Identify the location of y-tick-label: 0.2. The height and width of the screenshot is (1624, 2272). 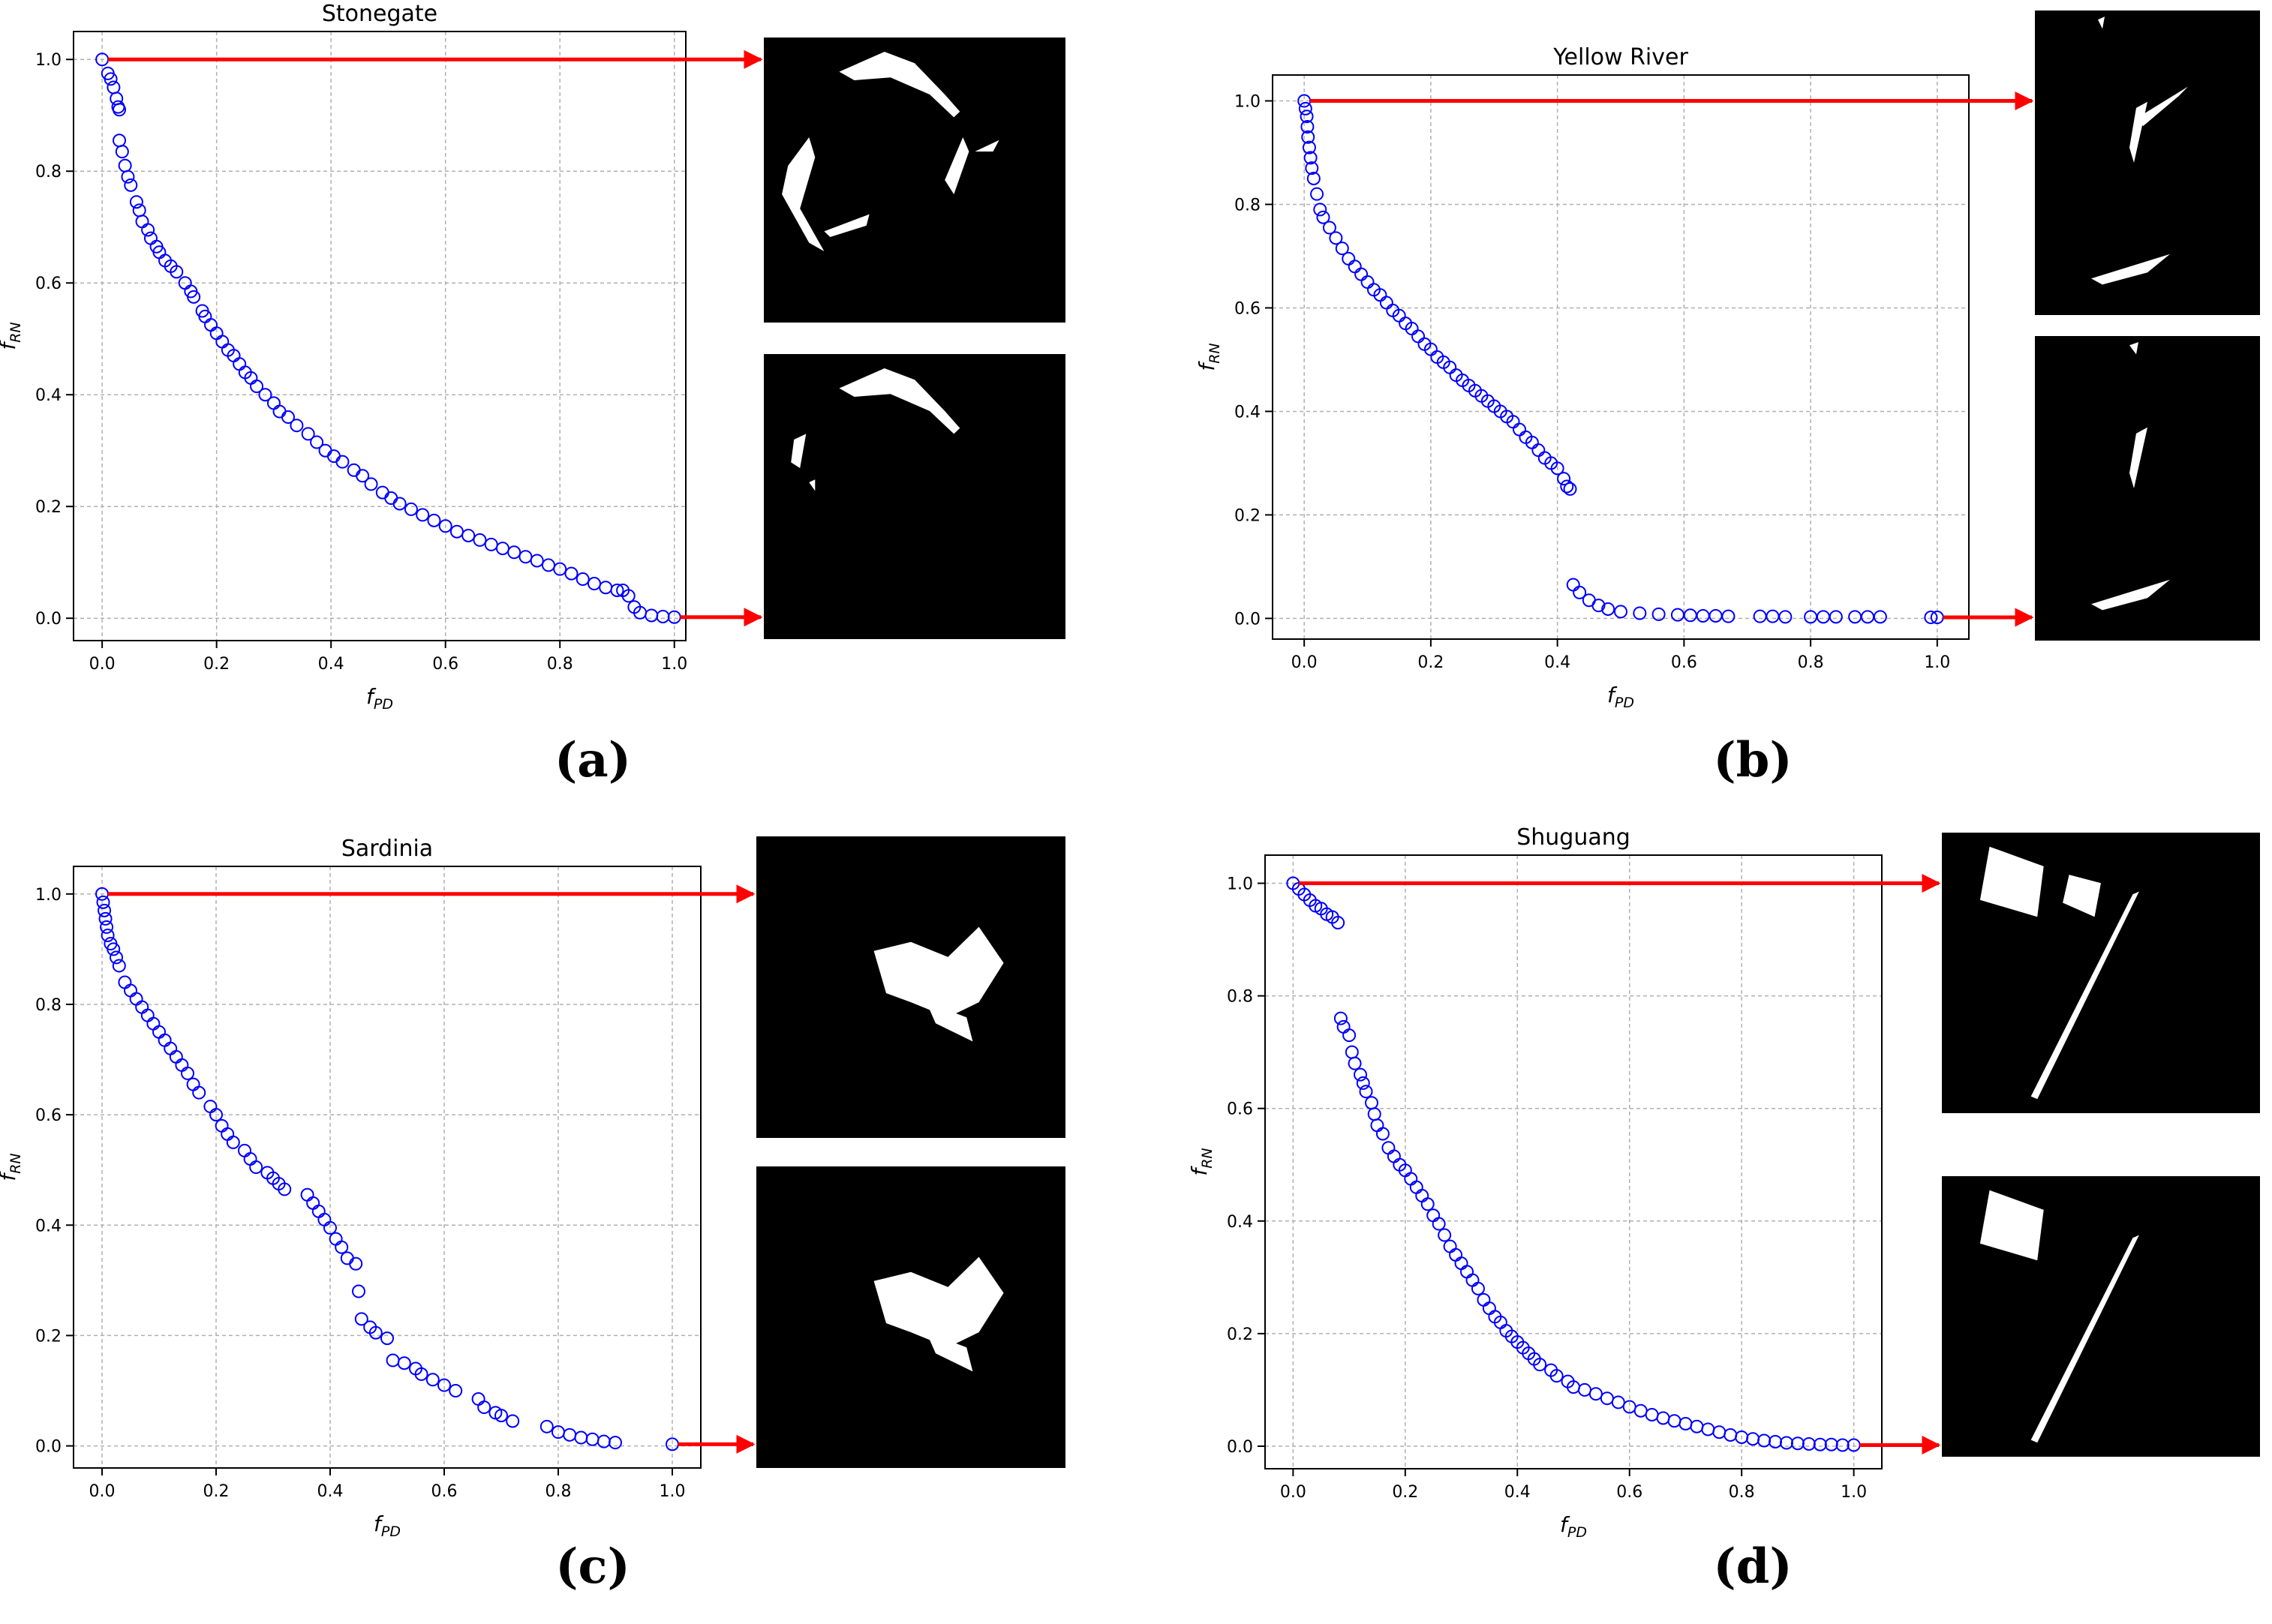
(1247, 515).